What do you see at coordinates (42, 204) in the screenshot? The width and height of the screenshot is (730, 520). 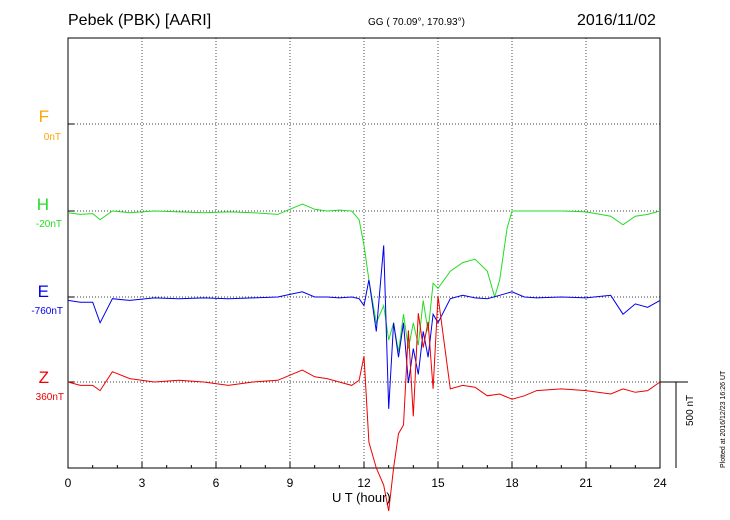 I see `channel-h-label: H` at bounding box center [42, 204].